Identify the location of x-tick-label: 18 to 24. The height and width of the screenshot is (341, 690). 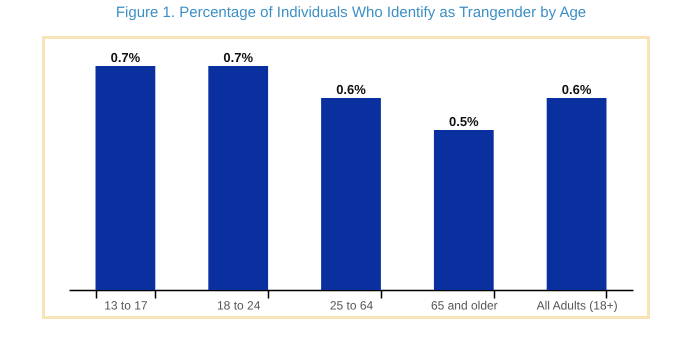
(239, 305).